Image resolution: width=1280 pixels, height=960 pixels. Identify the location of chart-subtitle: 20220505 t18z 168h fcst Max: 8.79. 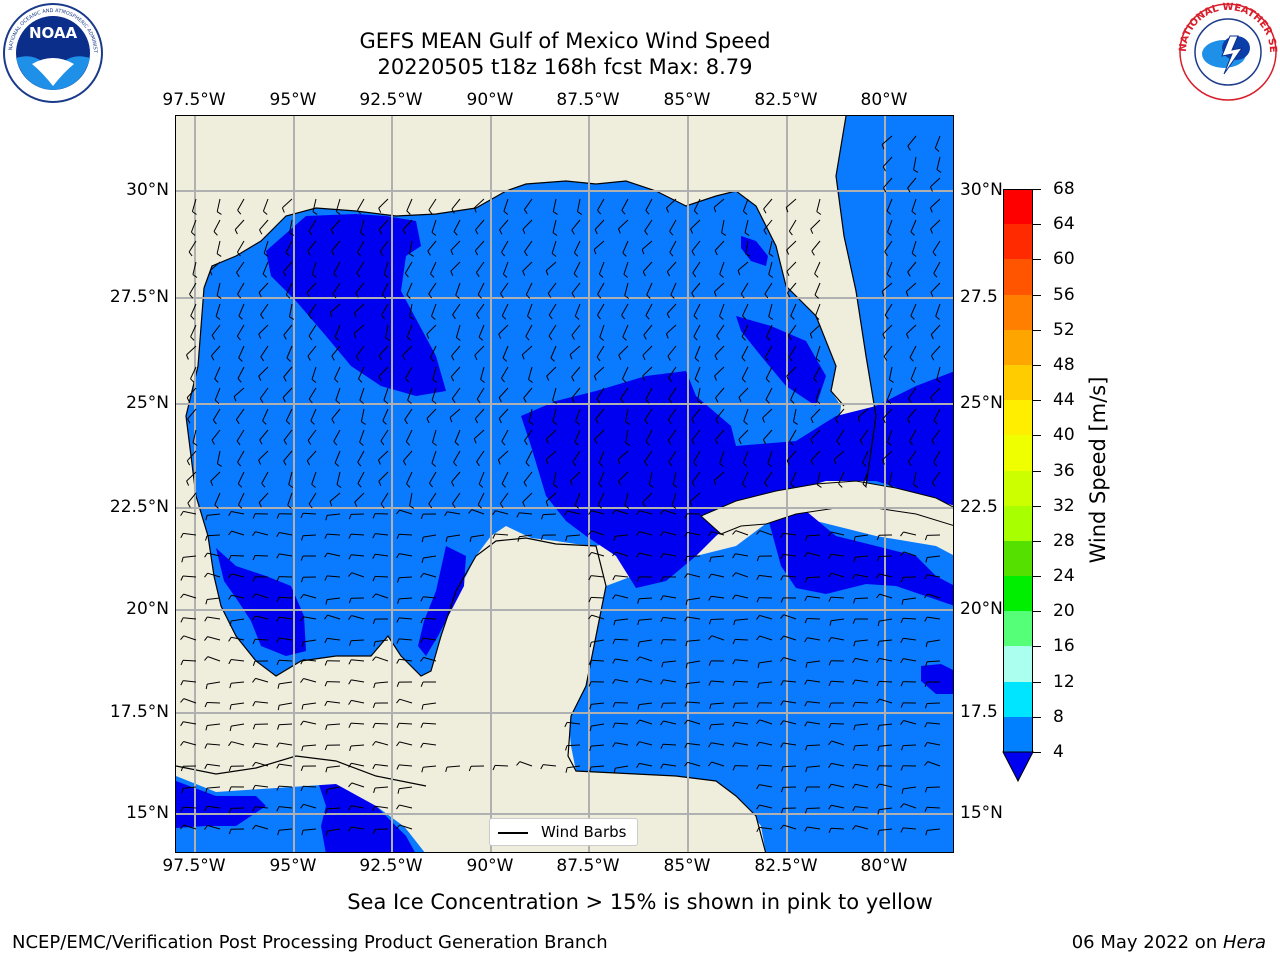
(565, 67).